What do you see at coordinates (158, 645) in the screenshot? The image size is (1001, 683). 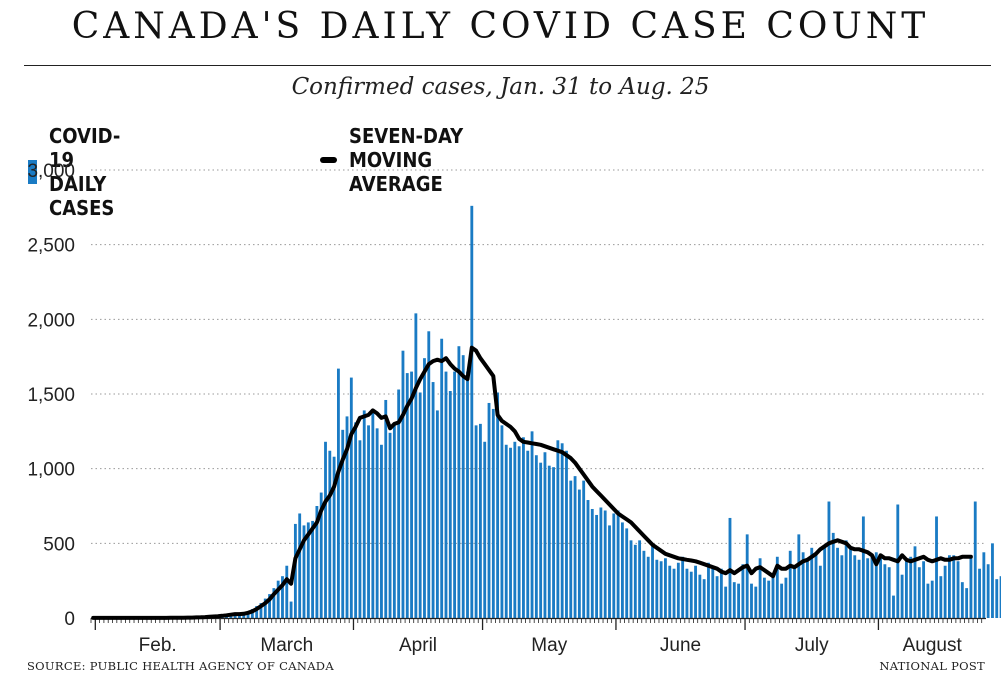 I see `x-month-label: Feb.` at bounding box center [158, 645].